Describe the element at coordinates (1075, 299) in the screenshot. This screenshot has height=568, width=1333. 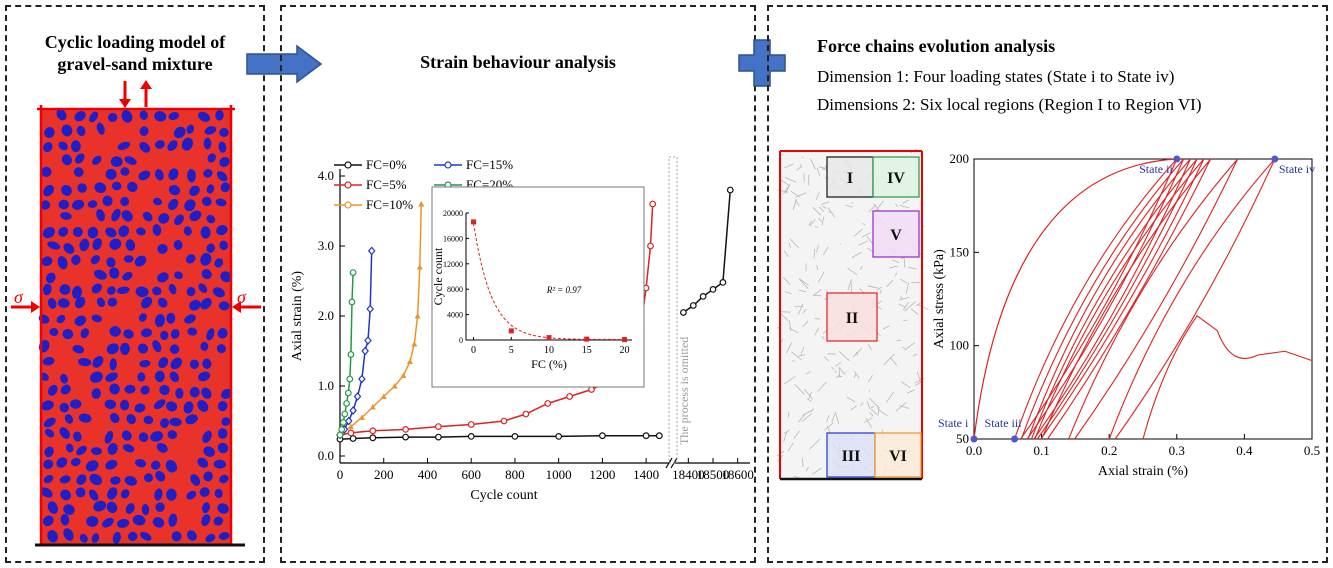
I see `initial-loading-curve` at that location.